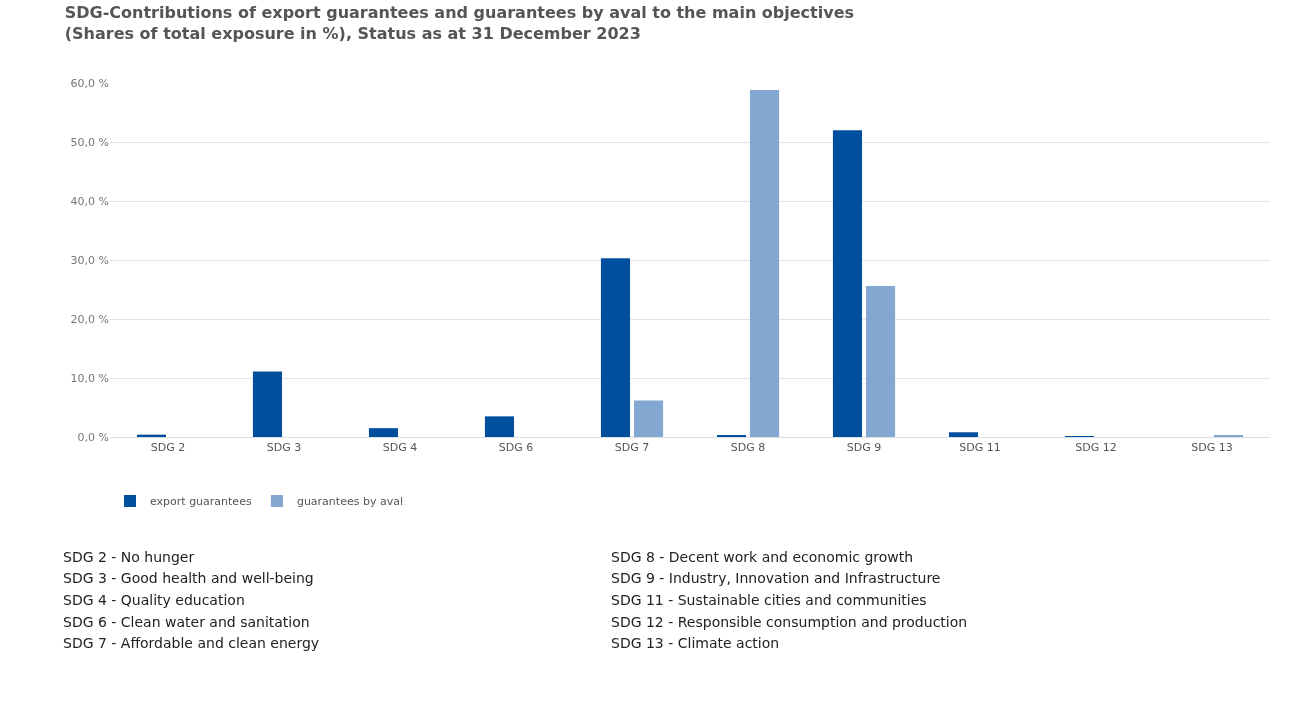 This screenshot has height=720, width=1295. Describe the element at coordinates (789, 622) in the screenshot. I see `text: SDG 12 - Responsible consumption and production` at that location.